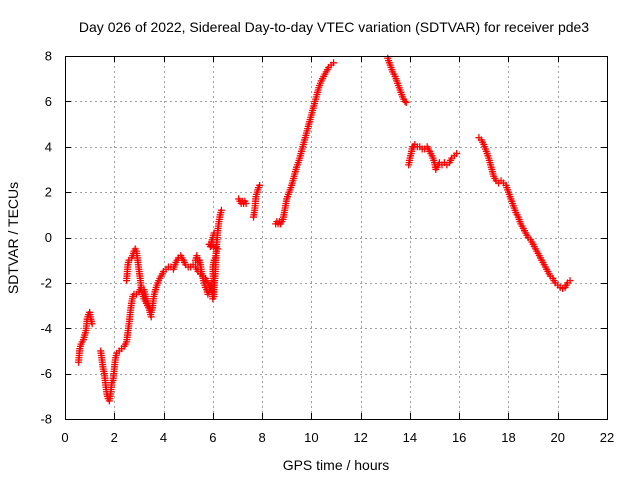 The width and height of the screenshot is (640, 480). I want to click on x-tick-label: 0, so click(64, 437).